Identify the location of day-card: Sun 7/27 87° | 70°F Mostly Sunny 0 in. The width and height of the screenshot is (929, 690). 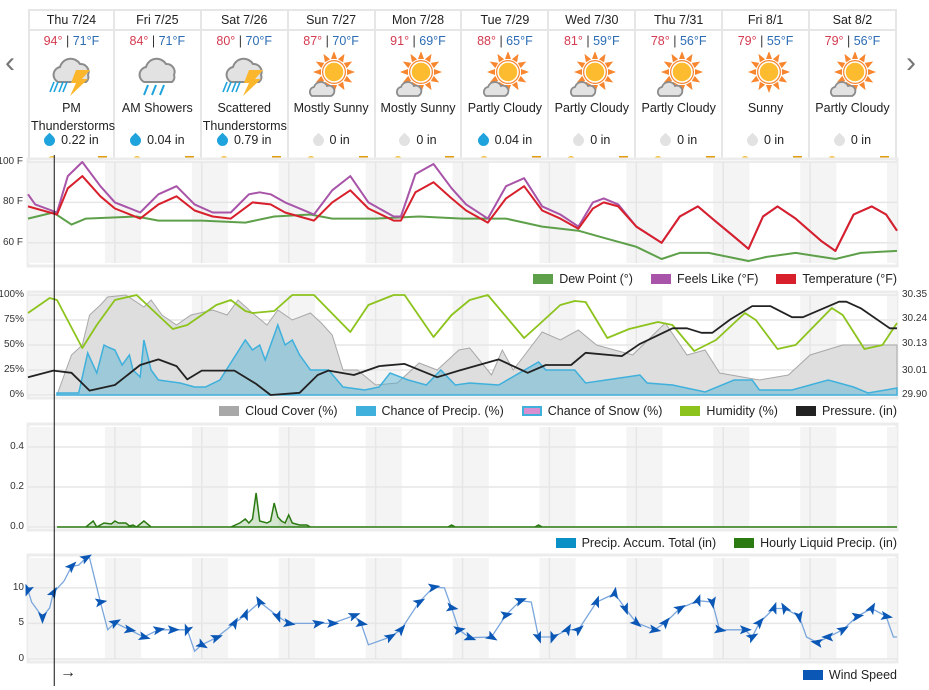
(332, 87).